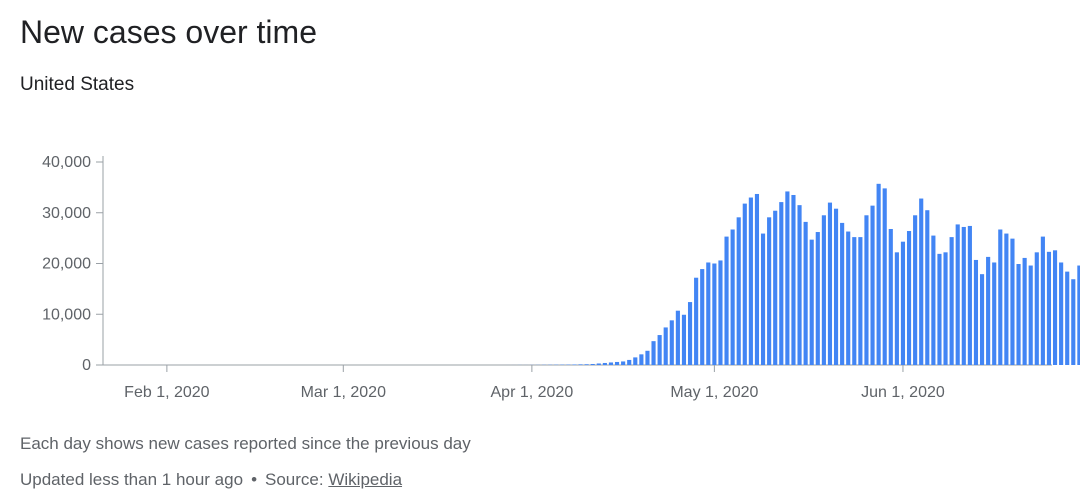 The width and height of the screenshot is (1080, 495). What do you see at coordinates (532, 392) in the screenshot?
I see `x-tick-label: Apr 1, 2020` at bounding box center [532, 392].